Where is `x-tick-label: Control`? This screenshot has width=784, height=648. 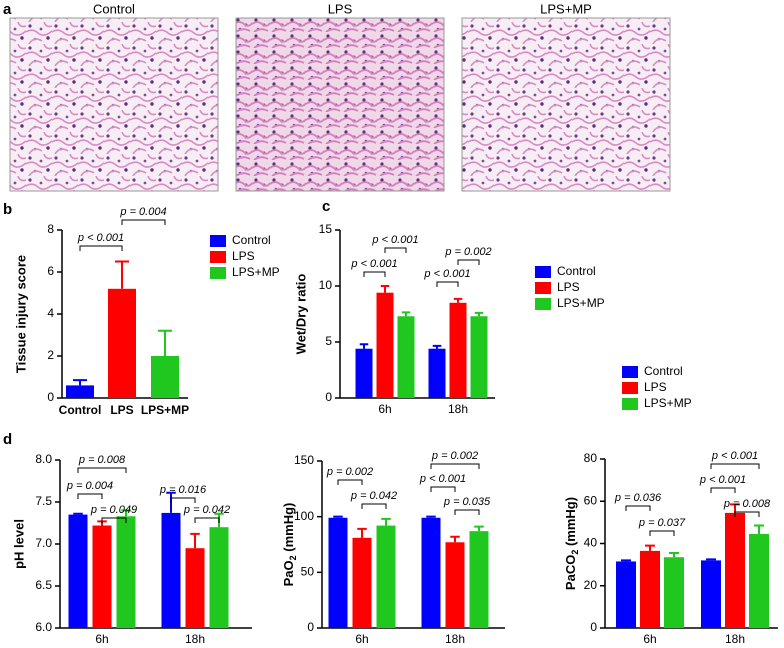
x-tick-label: Control is located at coordinates (80, 410).